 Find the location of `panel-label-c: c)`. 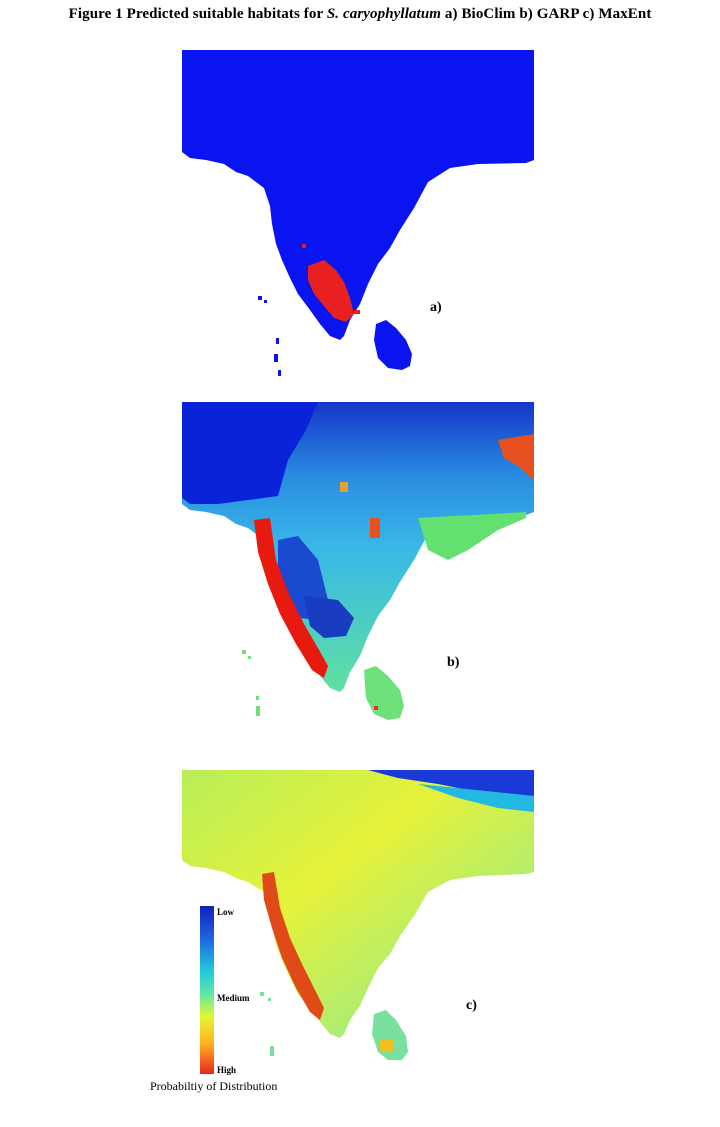

panel-label-c: c) is located at coordinates (471, 1005).